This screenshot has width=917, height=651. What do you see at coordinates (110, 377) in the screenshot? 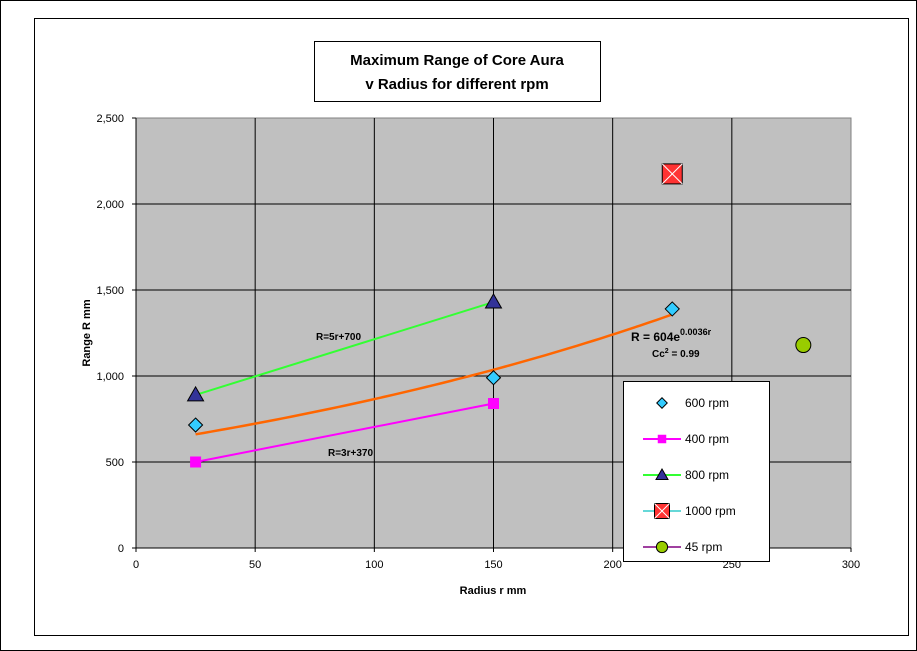
I see `y-tick-label: 1,000` at bounding box center [110, 377].